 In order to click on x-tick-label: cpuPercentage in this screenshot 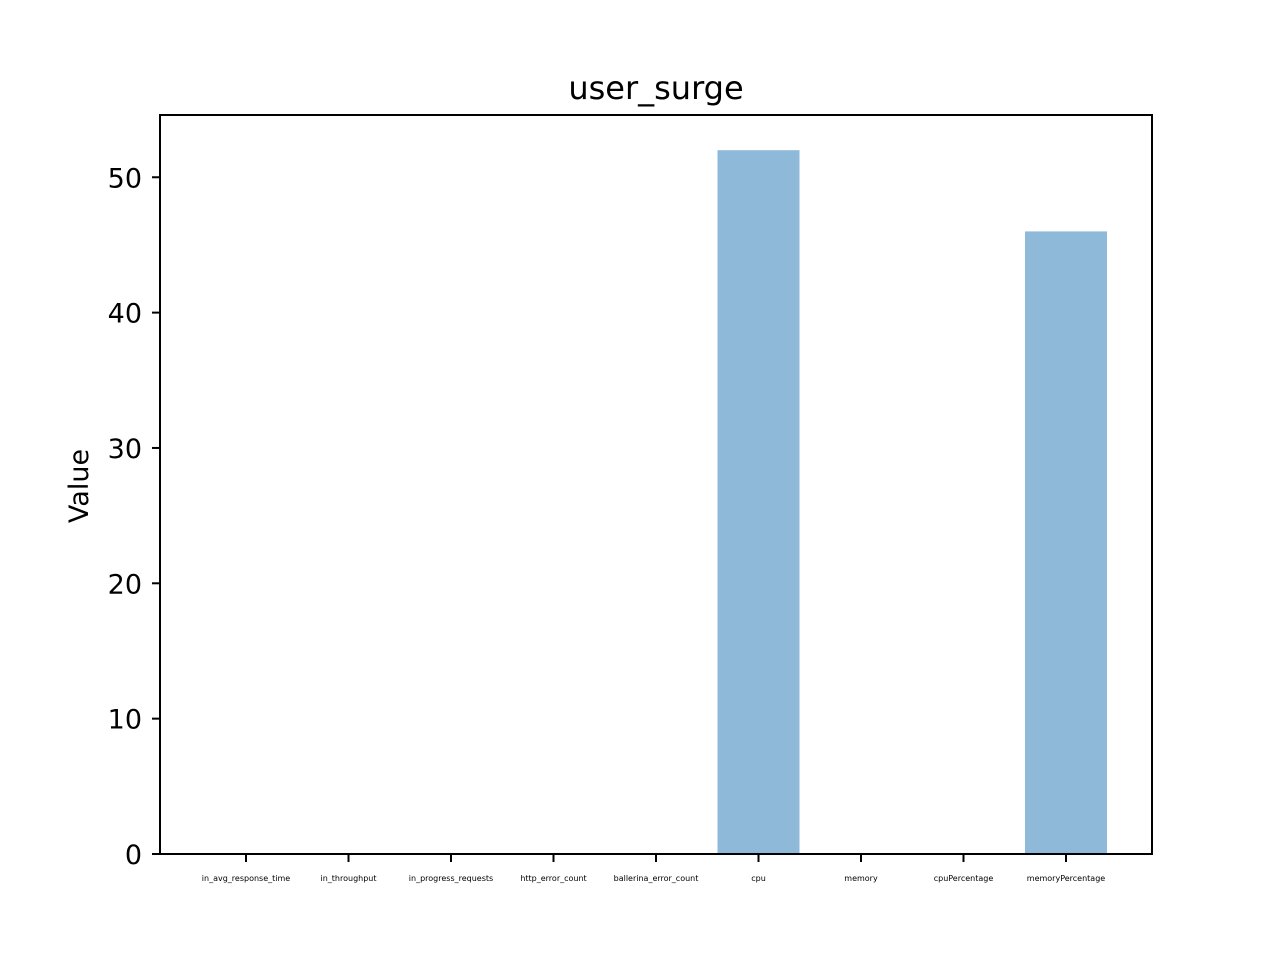, I will do `click(964, 878)`.